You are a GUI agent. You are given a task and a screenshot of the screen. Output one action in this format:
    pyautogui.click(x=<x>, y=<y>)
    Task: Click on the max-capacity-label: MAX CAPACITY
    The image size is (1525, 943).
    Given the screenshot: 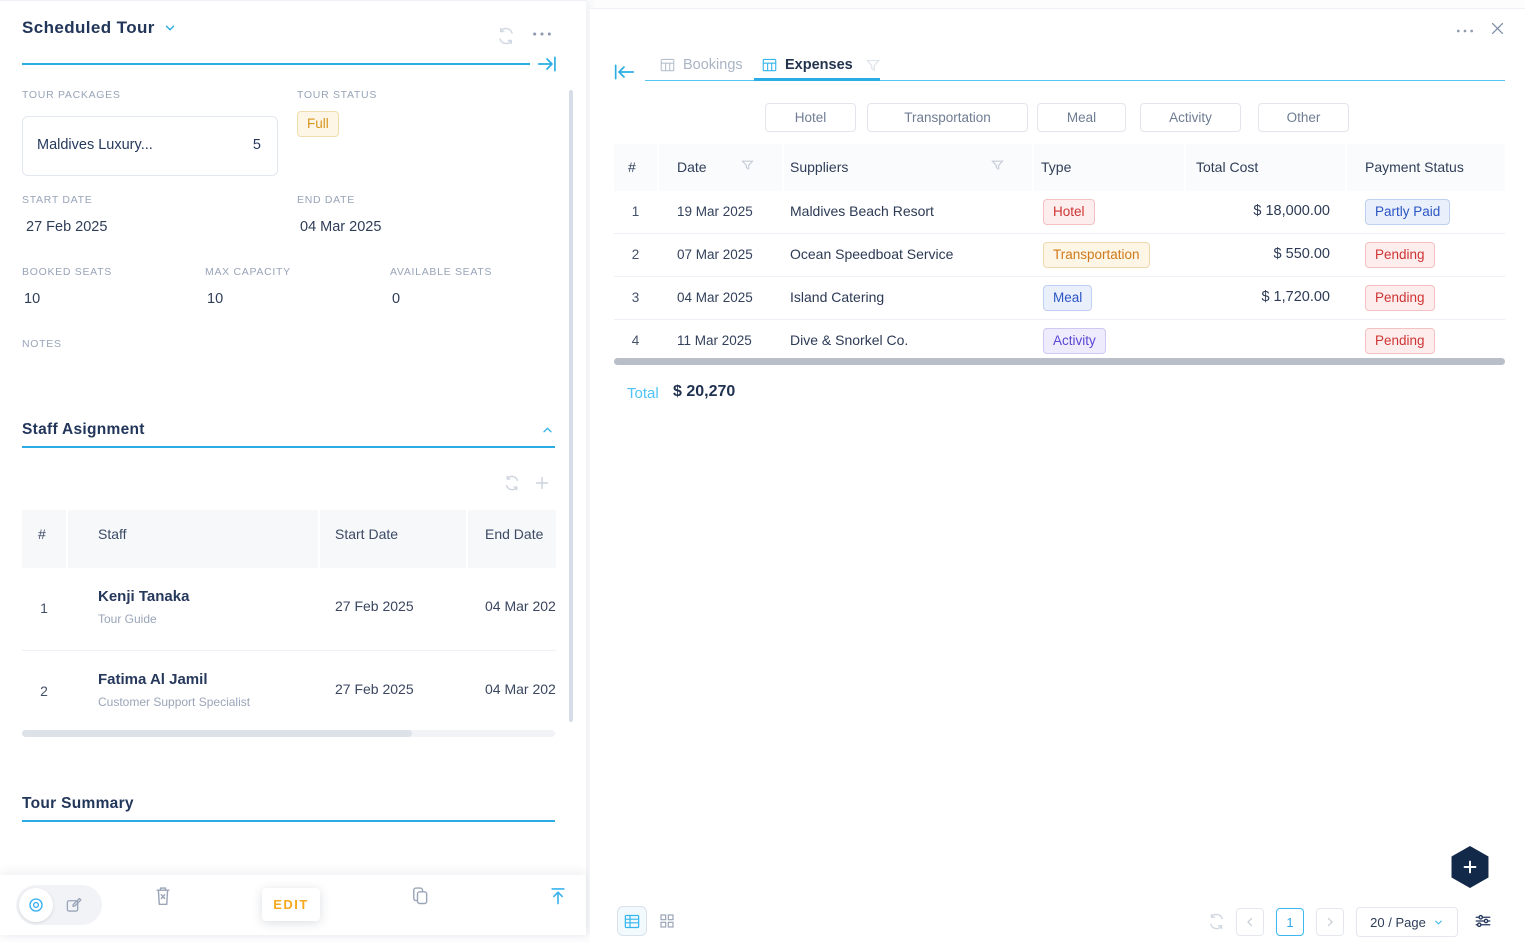 What is the action you would take?
    pyautogui.click(x=248, y=272)
    